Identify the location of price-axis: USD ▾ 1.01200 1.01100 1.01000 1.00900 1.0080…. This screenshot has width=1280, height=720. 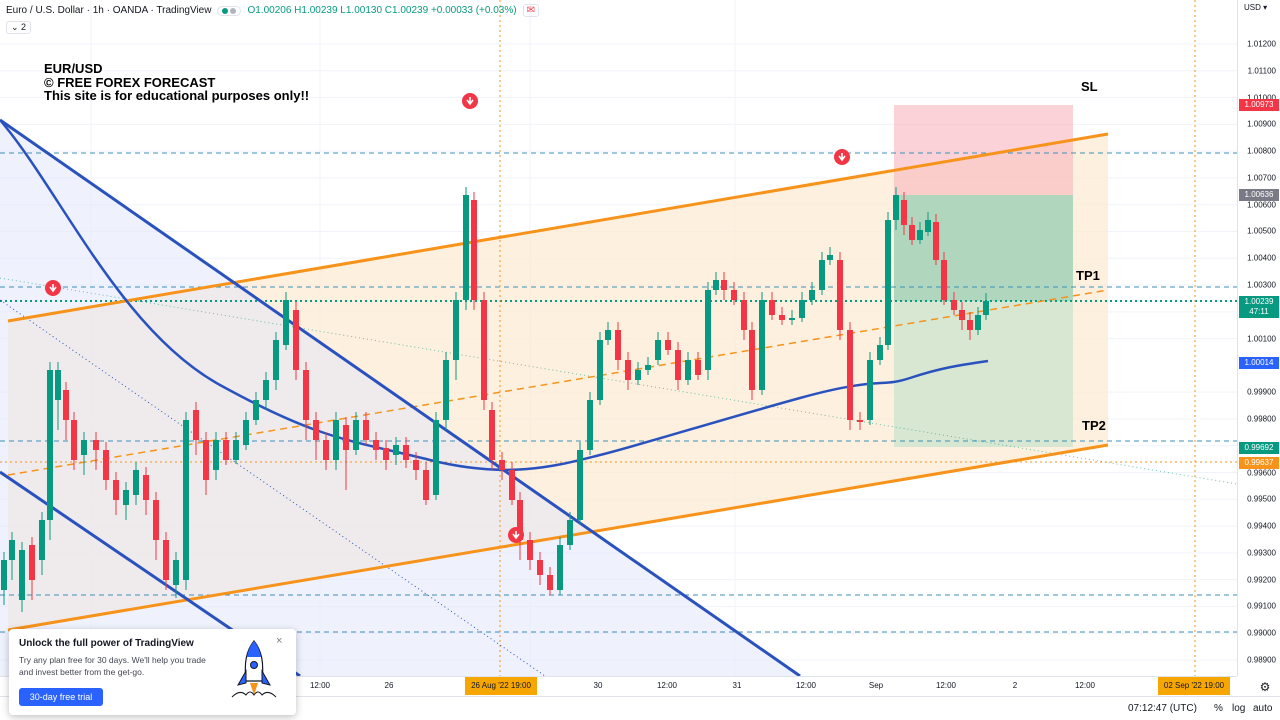
(1258, 338).